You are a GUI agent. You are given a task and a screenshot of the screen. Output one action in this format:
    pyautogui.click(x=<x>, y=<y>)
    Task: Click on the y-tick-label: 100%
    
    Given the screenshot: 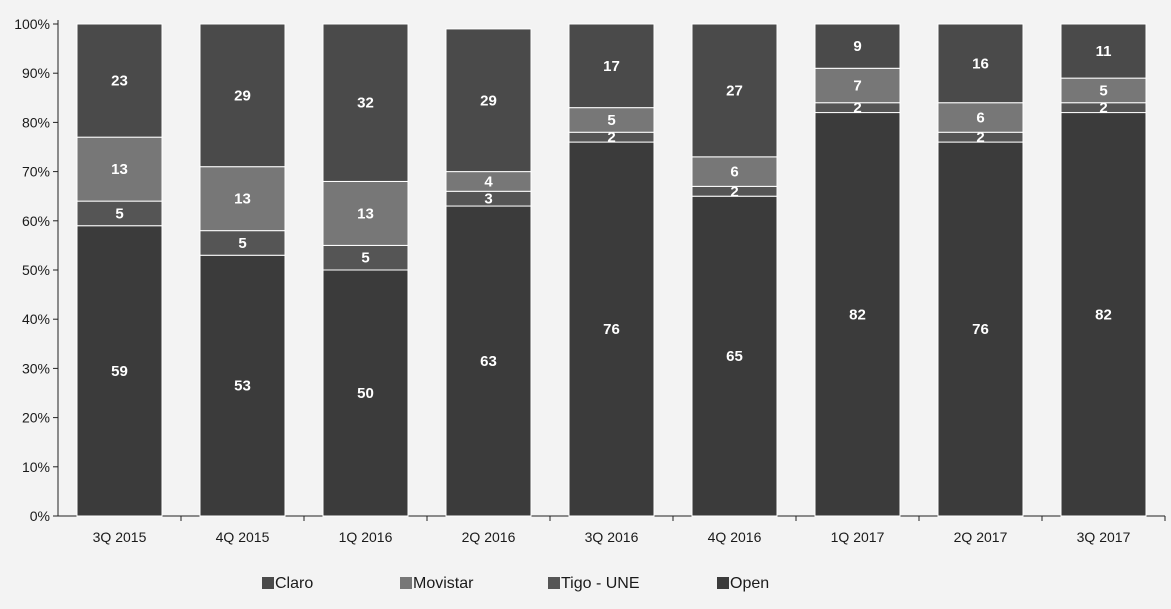 What is the action you would take?
    pyautogui.click(x=32, y=24)
    